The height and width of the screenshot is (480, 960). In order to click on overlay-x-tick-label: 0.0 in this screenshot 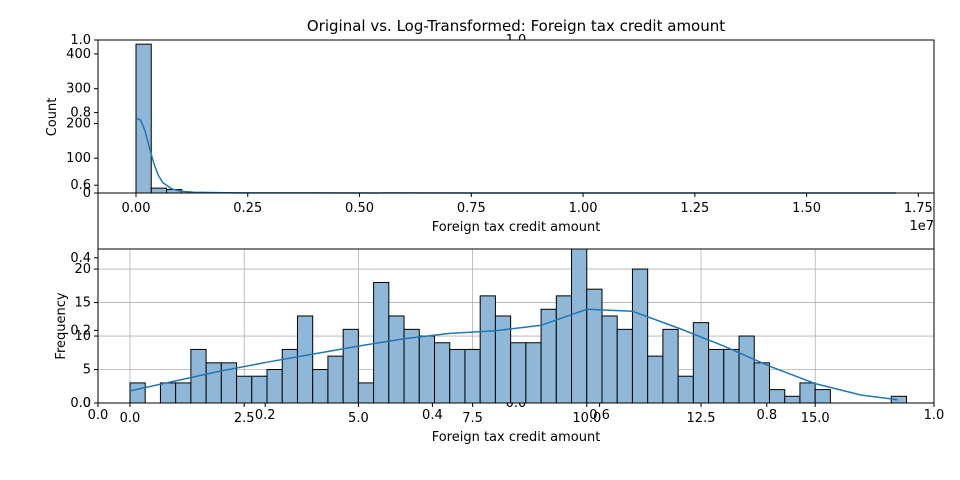, I will do `click(98, 415)`.